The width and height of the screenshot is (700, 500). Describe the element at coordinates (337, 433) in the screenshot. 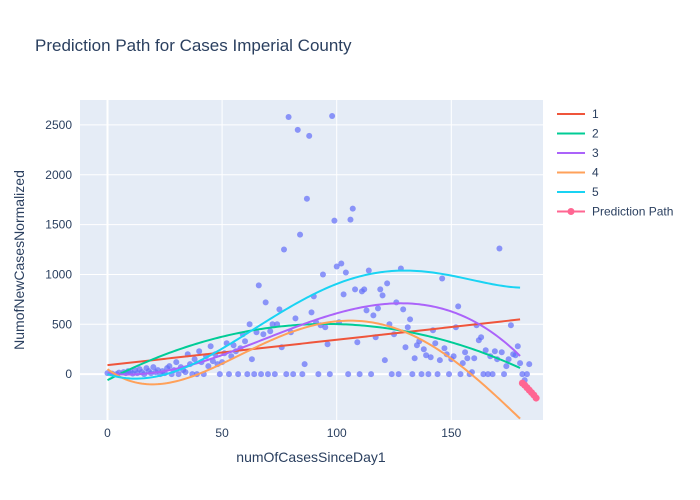

I see `x-tick-label: 100` at that location.